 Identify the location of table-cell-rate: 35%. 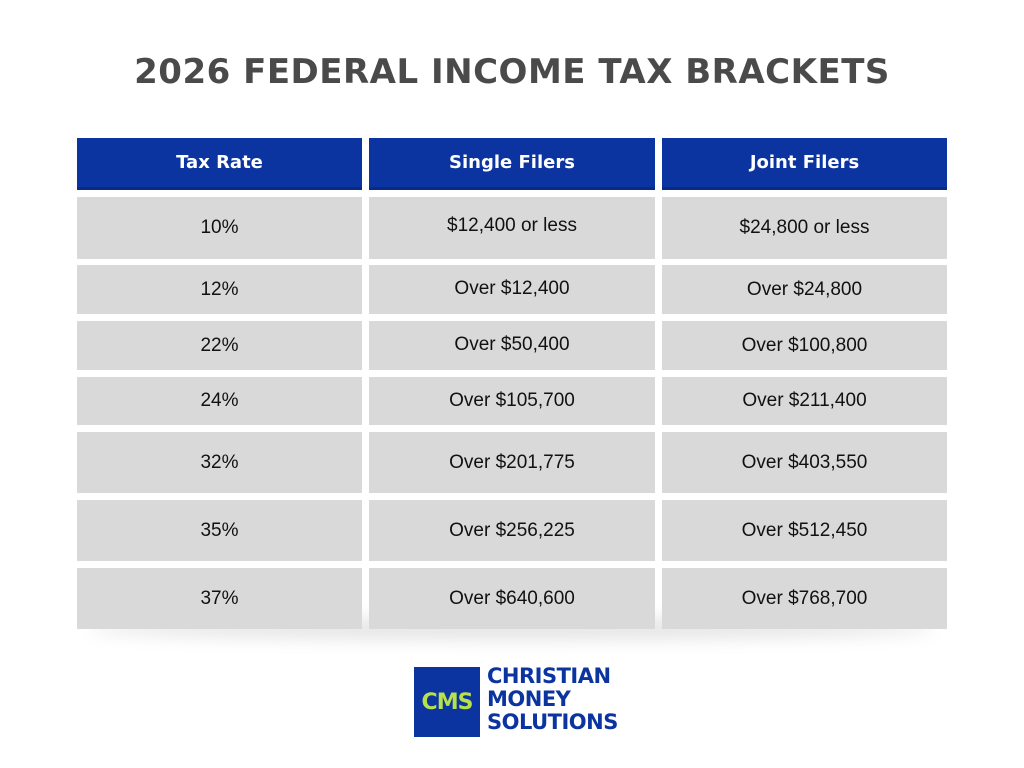
(219, 530).